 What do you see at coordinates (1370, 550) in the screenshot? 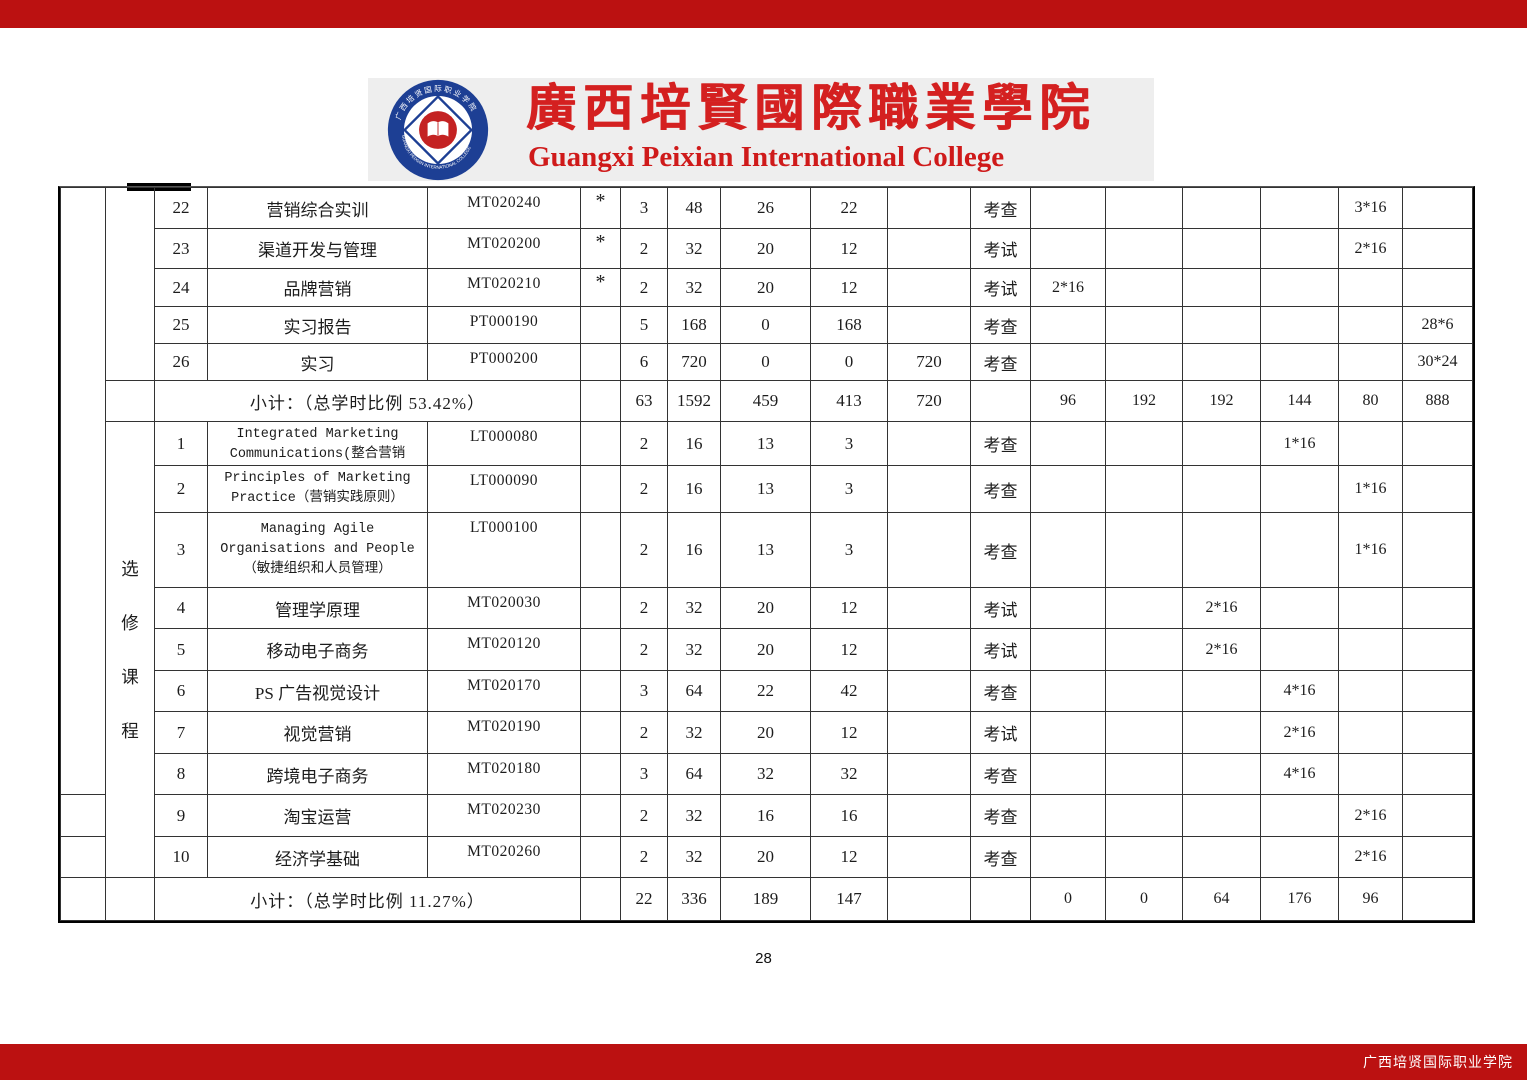
I see `semester-5-cell: 1*16` at bounding box center [1370, 550].